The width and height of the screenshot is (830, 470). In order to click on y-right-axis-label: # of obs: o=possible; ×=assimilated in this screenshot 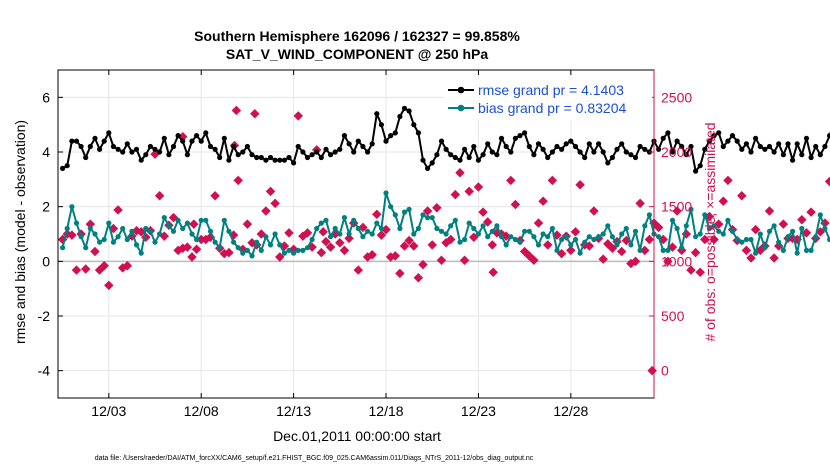, I will do `click(710, 231)`.